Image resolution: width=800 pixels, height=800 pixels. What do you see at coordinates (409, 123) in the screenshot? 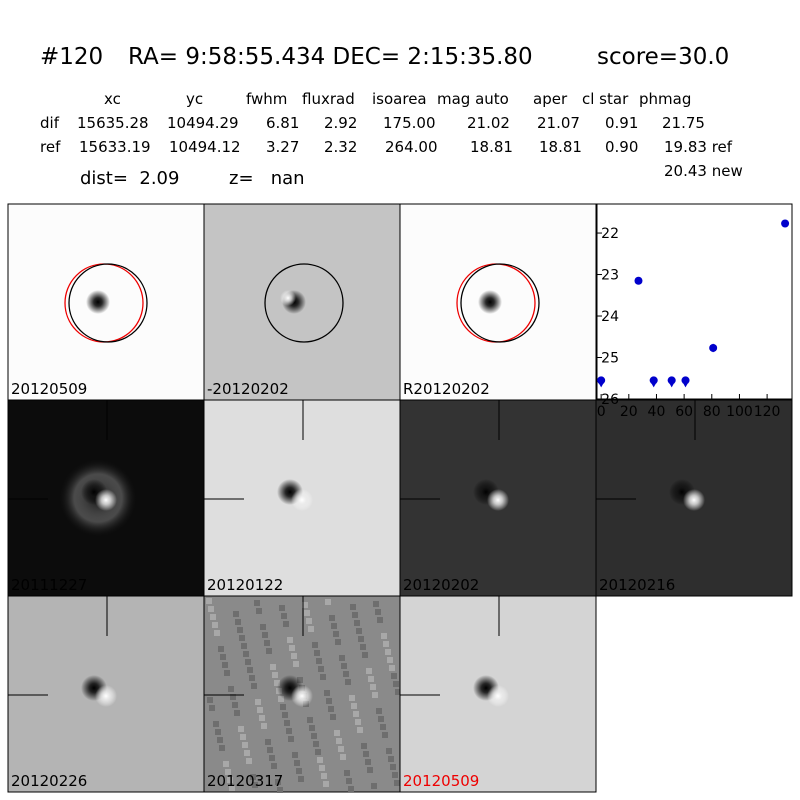
I see `table-cell: 175.00` at bounding box center [409, 123].